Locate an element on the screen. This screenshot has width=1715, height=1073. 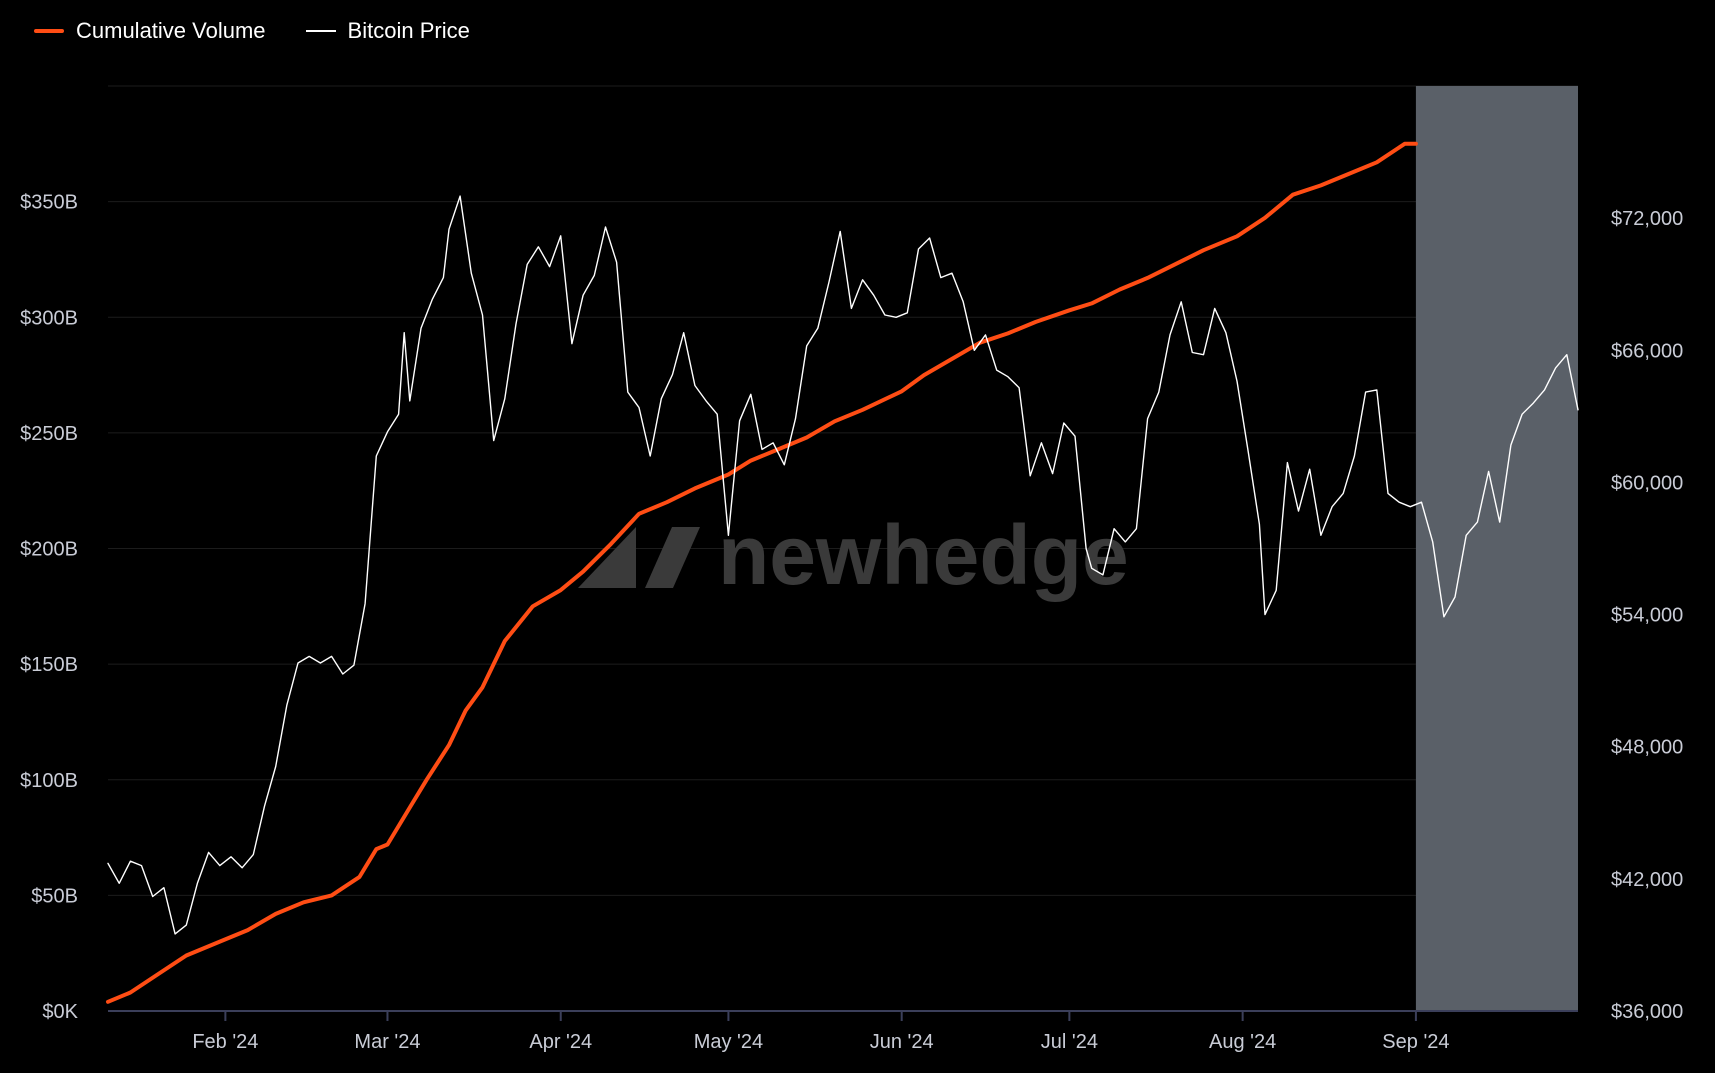
y-right-tick-label: $42,000 is located at coordinates (1647, 880).